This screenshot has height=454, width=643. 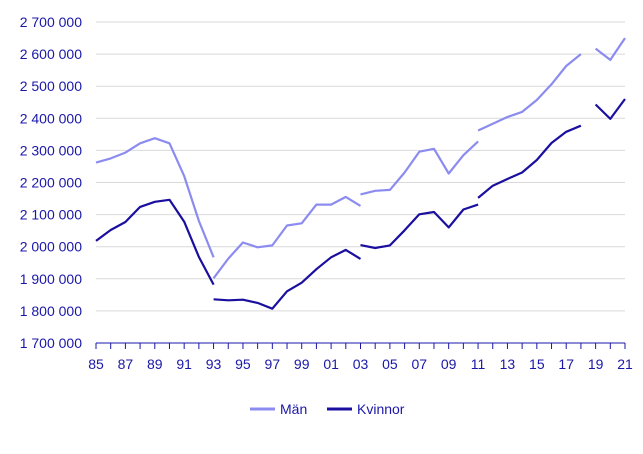 I want to click on y-tick-label: 1 800 000, so click(x=51, y=311).